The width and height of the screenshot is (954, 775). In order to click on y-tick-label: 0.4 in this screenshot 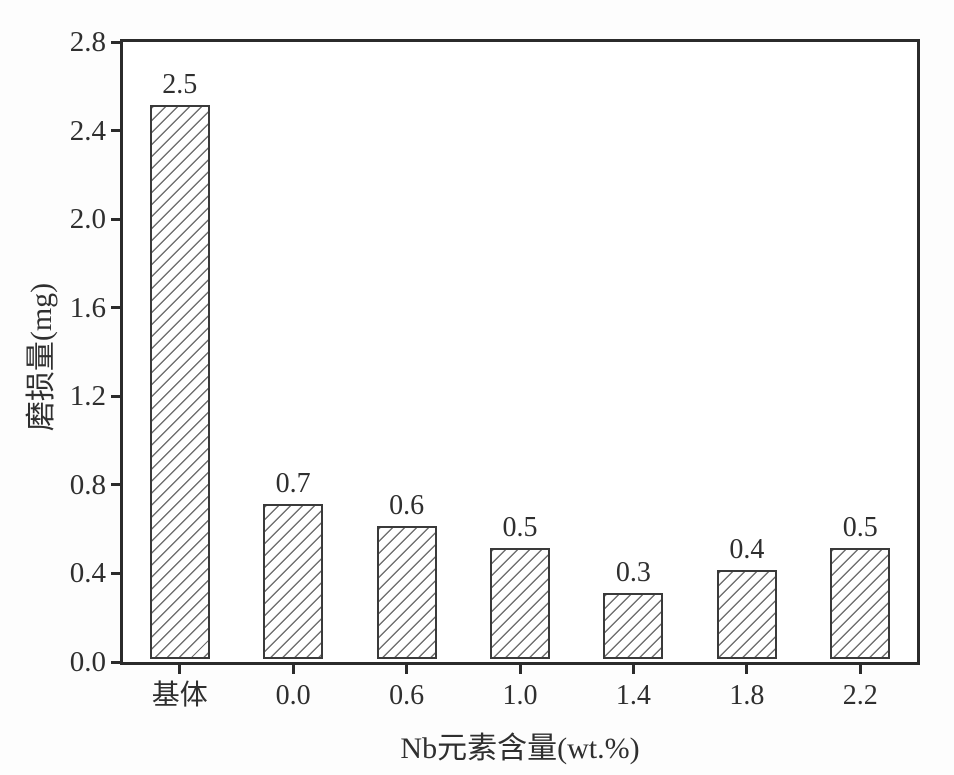, I will do `click(87, 573)`.